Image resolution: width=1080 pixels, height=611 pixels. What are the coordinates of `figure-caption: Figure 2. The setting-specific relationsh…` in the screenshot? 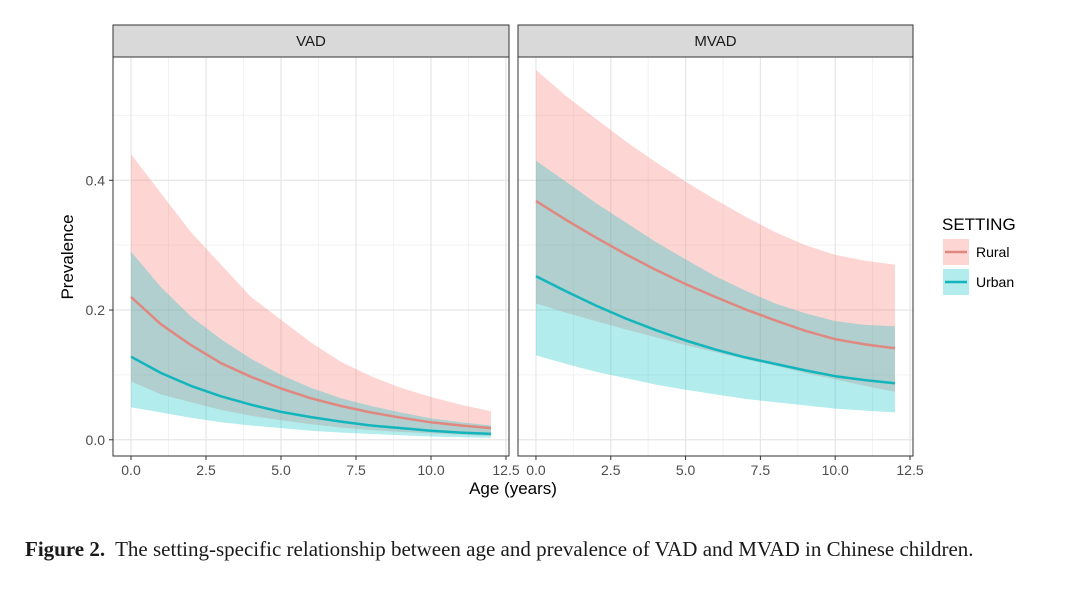 It's located at (542, 549).